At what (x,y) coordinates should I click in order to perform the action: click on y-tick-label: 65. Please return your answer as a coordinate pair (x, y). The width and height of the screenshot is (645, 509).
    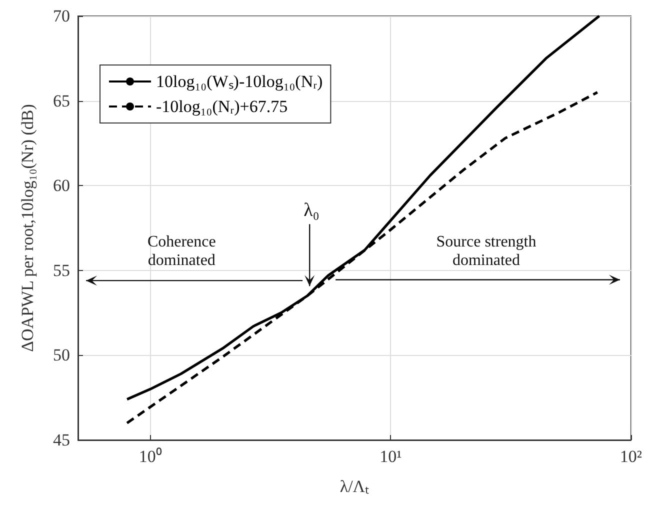
    Looking at the image, I should click on (61, 100).